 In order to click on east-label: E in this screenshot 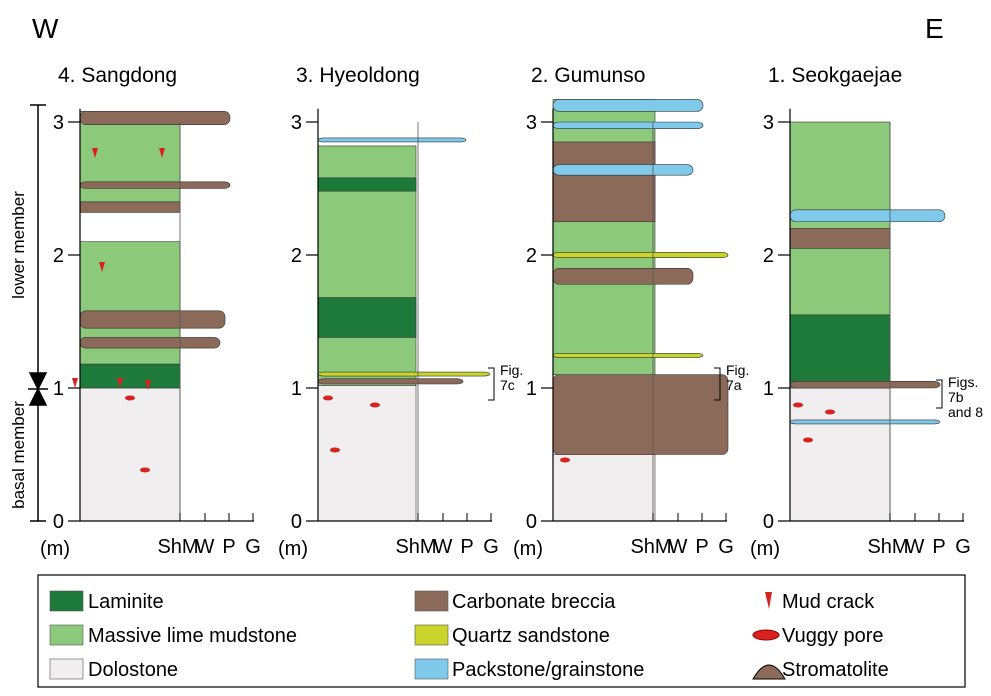, I will do `click(934, 28)`.